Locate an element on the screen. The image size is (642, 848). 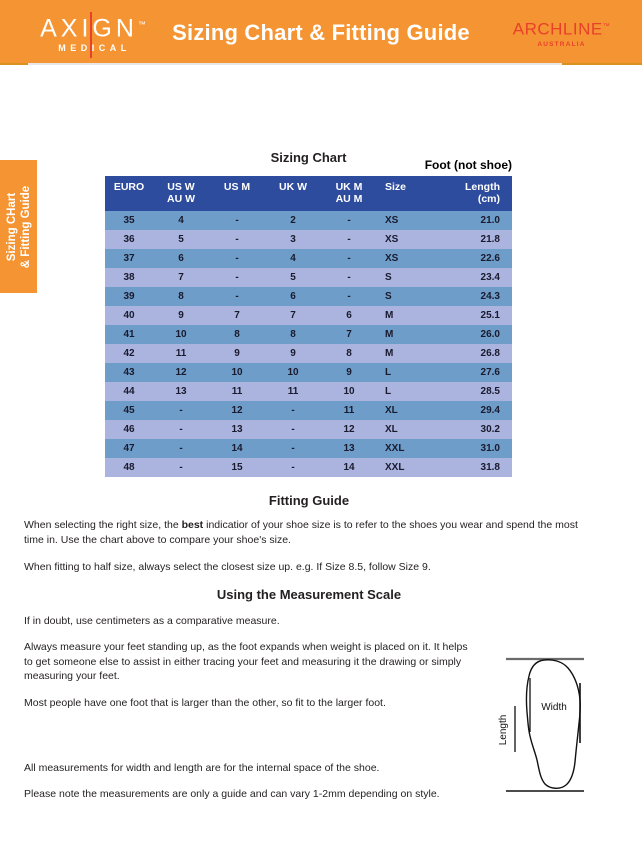
archline-trademark-icon: ™ is located at coordinates (606, 26).